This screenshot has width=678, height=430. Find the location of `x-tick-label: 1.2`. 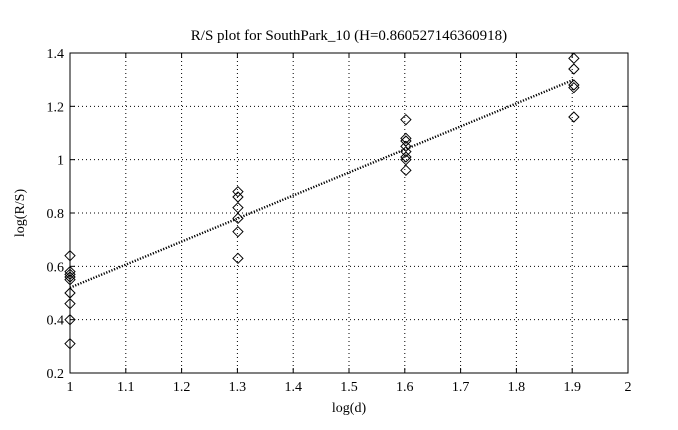

x-tick-label: 1.2 is located at coordinates (182, 387).